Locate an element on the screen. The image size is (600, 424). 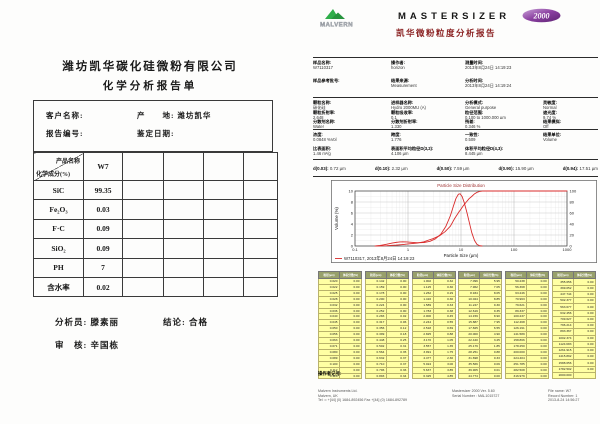
reviewer-signature: 审 核: 辛国栋 is located at coordinates (87, 345).